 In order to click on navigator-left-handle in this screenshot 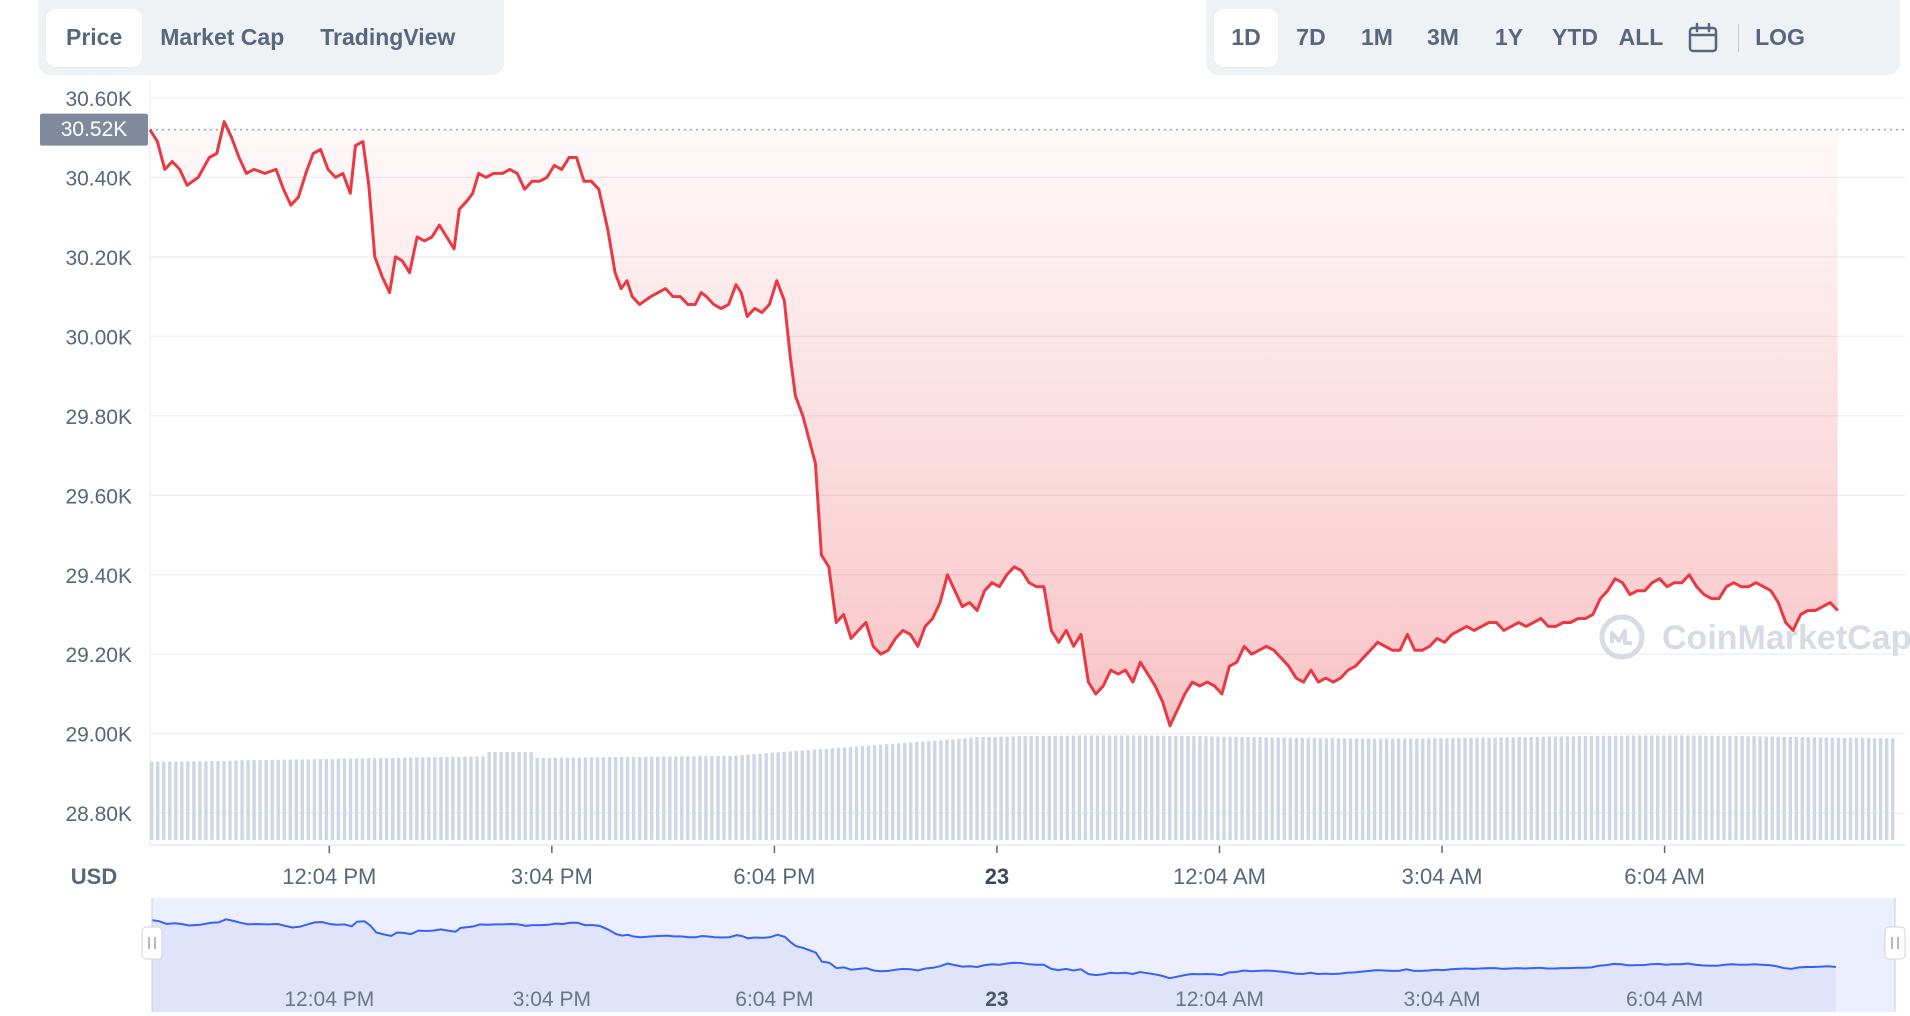, I will do `click(152, 955)`.